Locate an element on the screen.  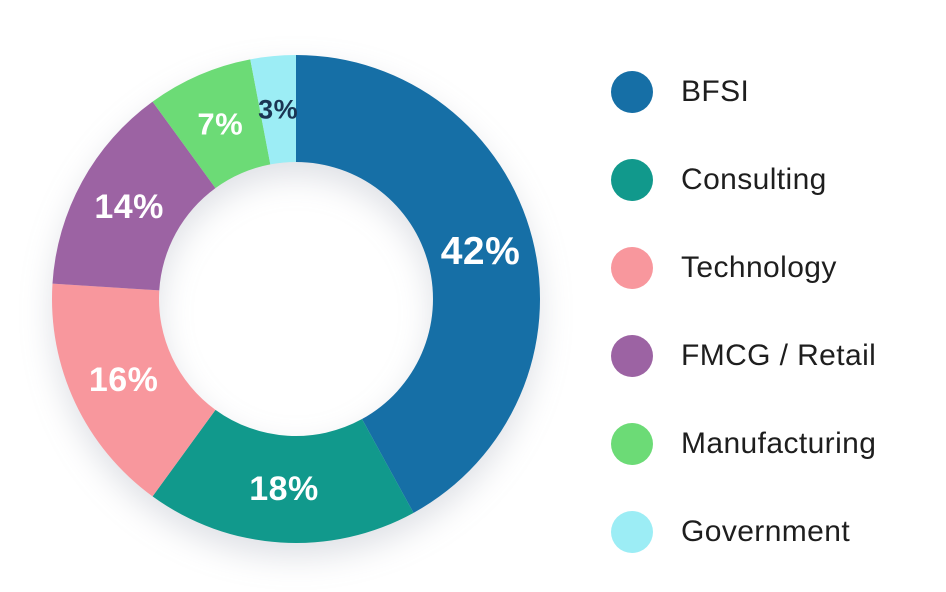
segment-label-consulting: 18% is located at coordinates (284, 489).